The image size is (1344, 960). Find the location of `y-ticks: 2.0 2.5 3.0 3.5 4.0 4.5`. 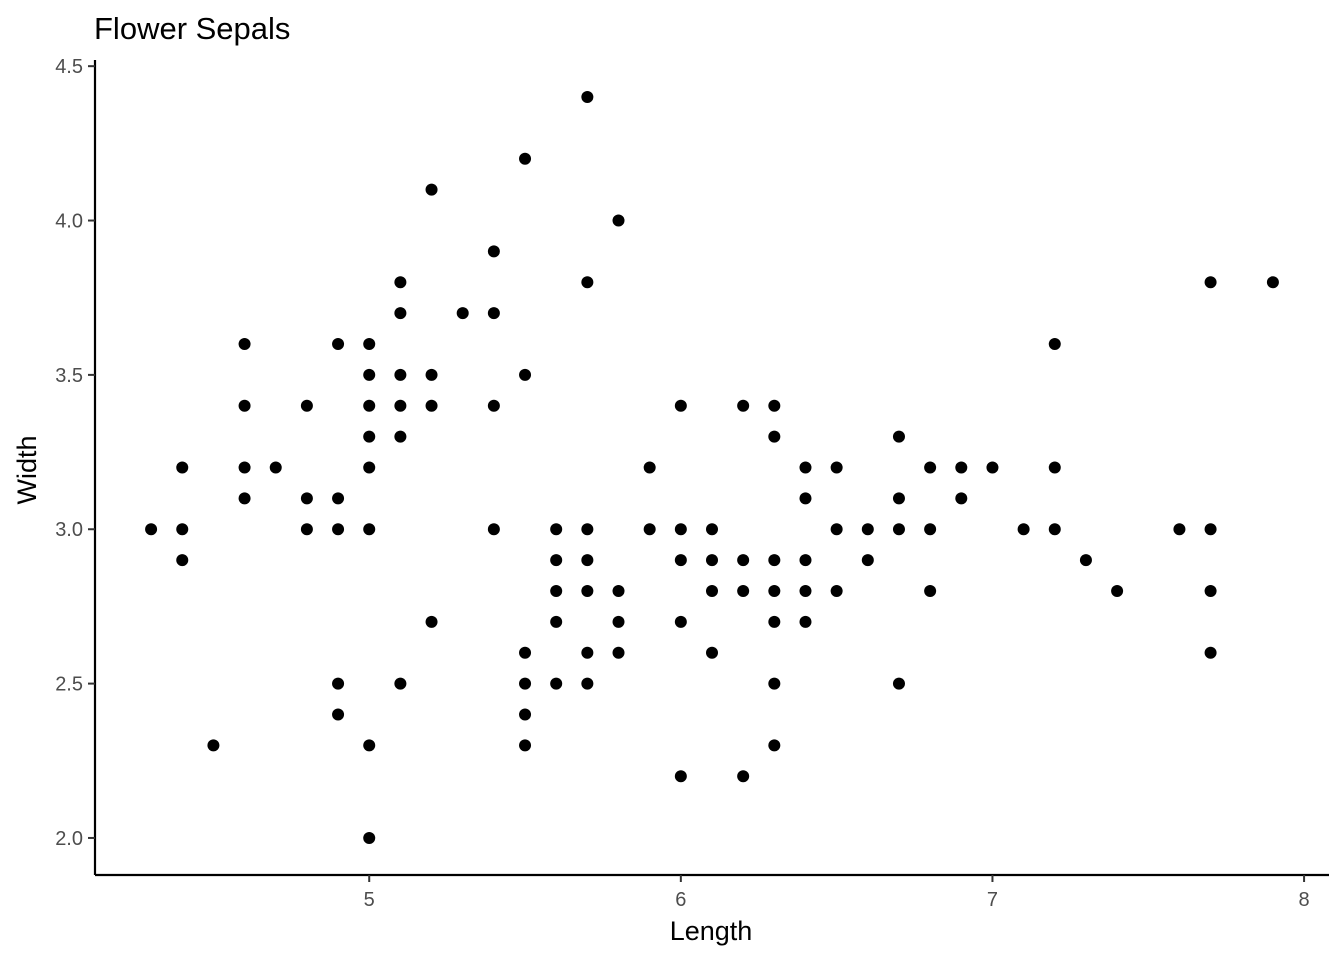

y-ticks: 2.0 2.5 3.0 3.5 4.0 4.5 is located at coordinates (75, 453).